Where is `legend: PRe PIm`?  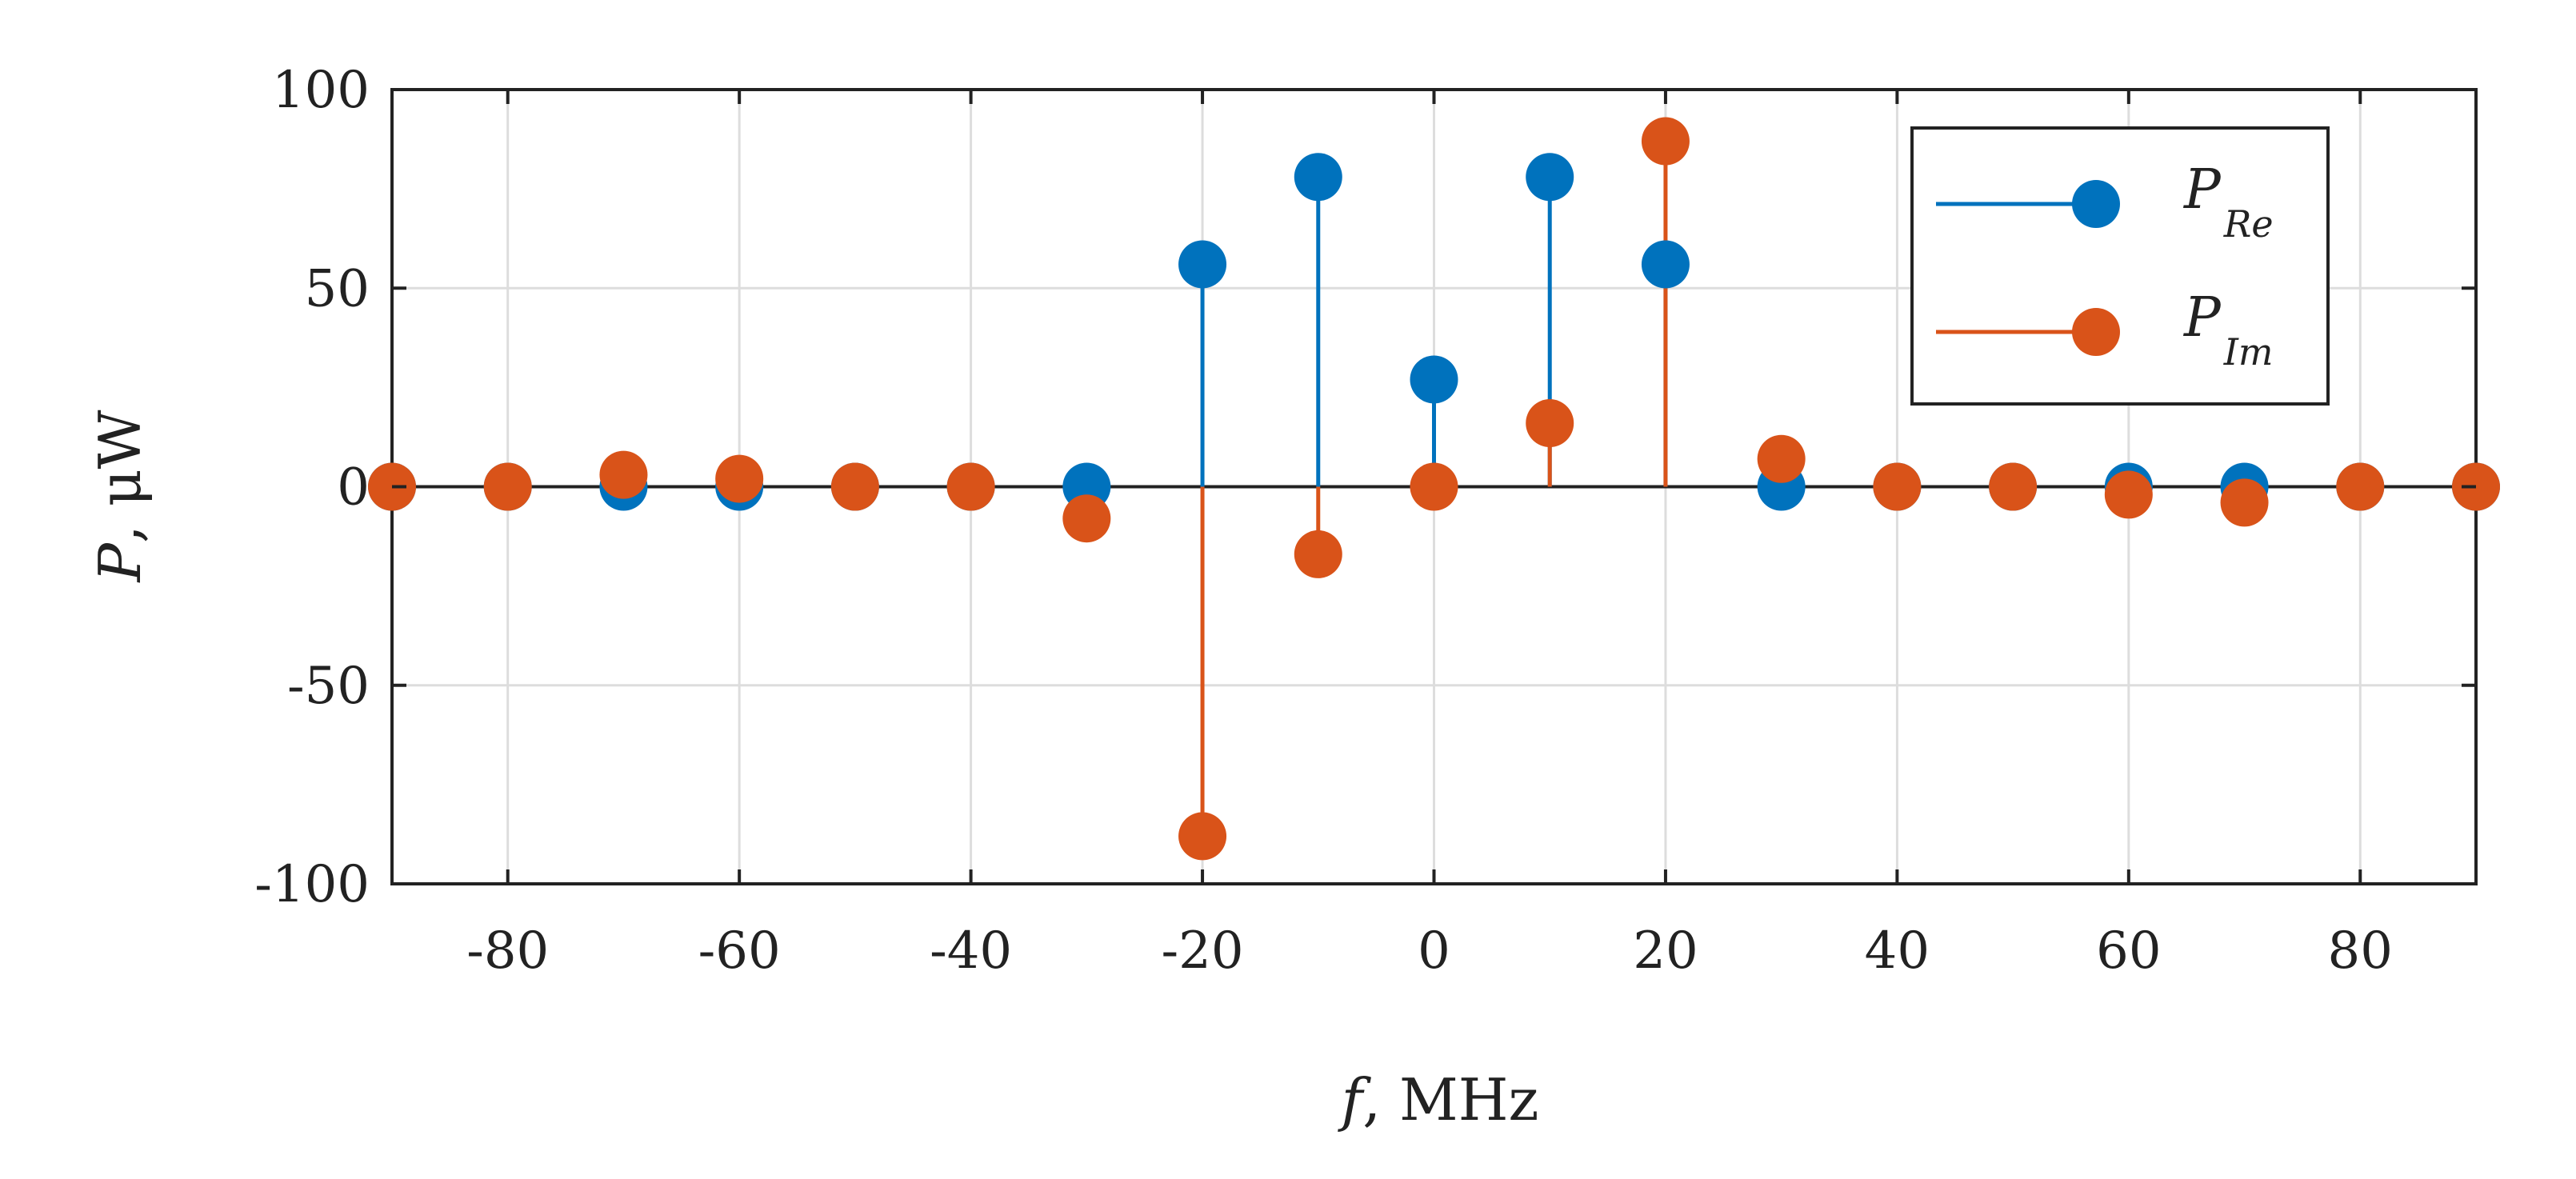 legend: PRe PIm is located at coordinates (2120, 266).